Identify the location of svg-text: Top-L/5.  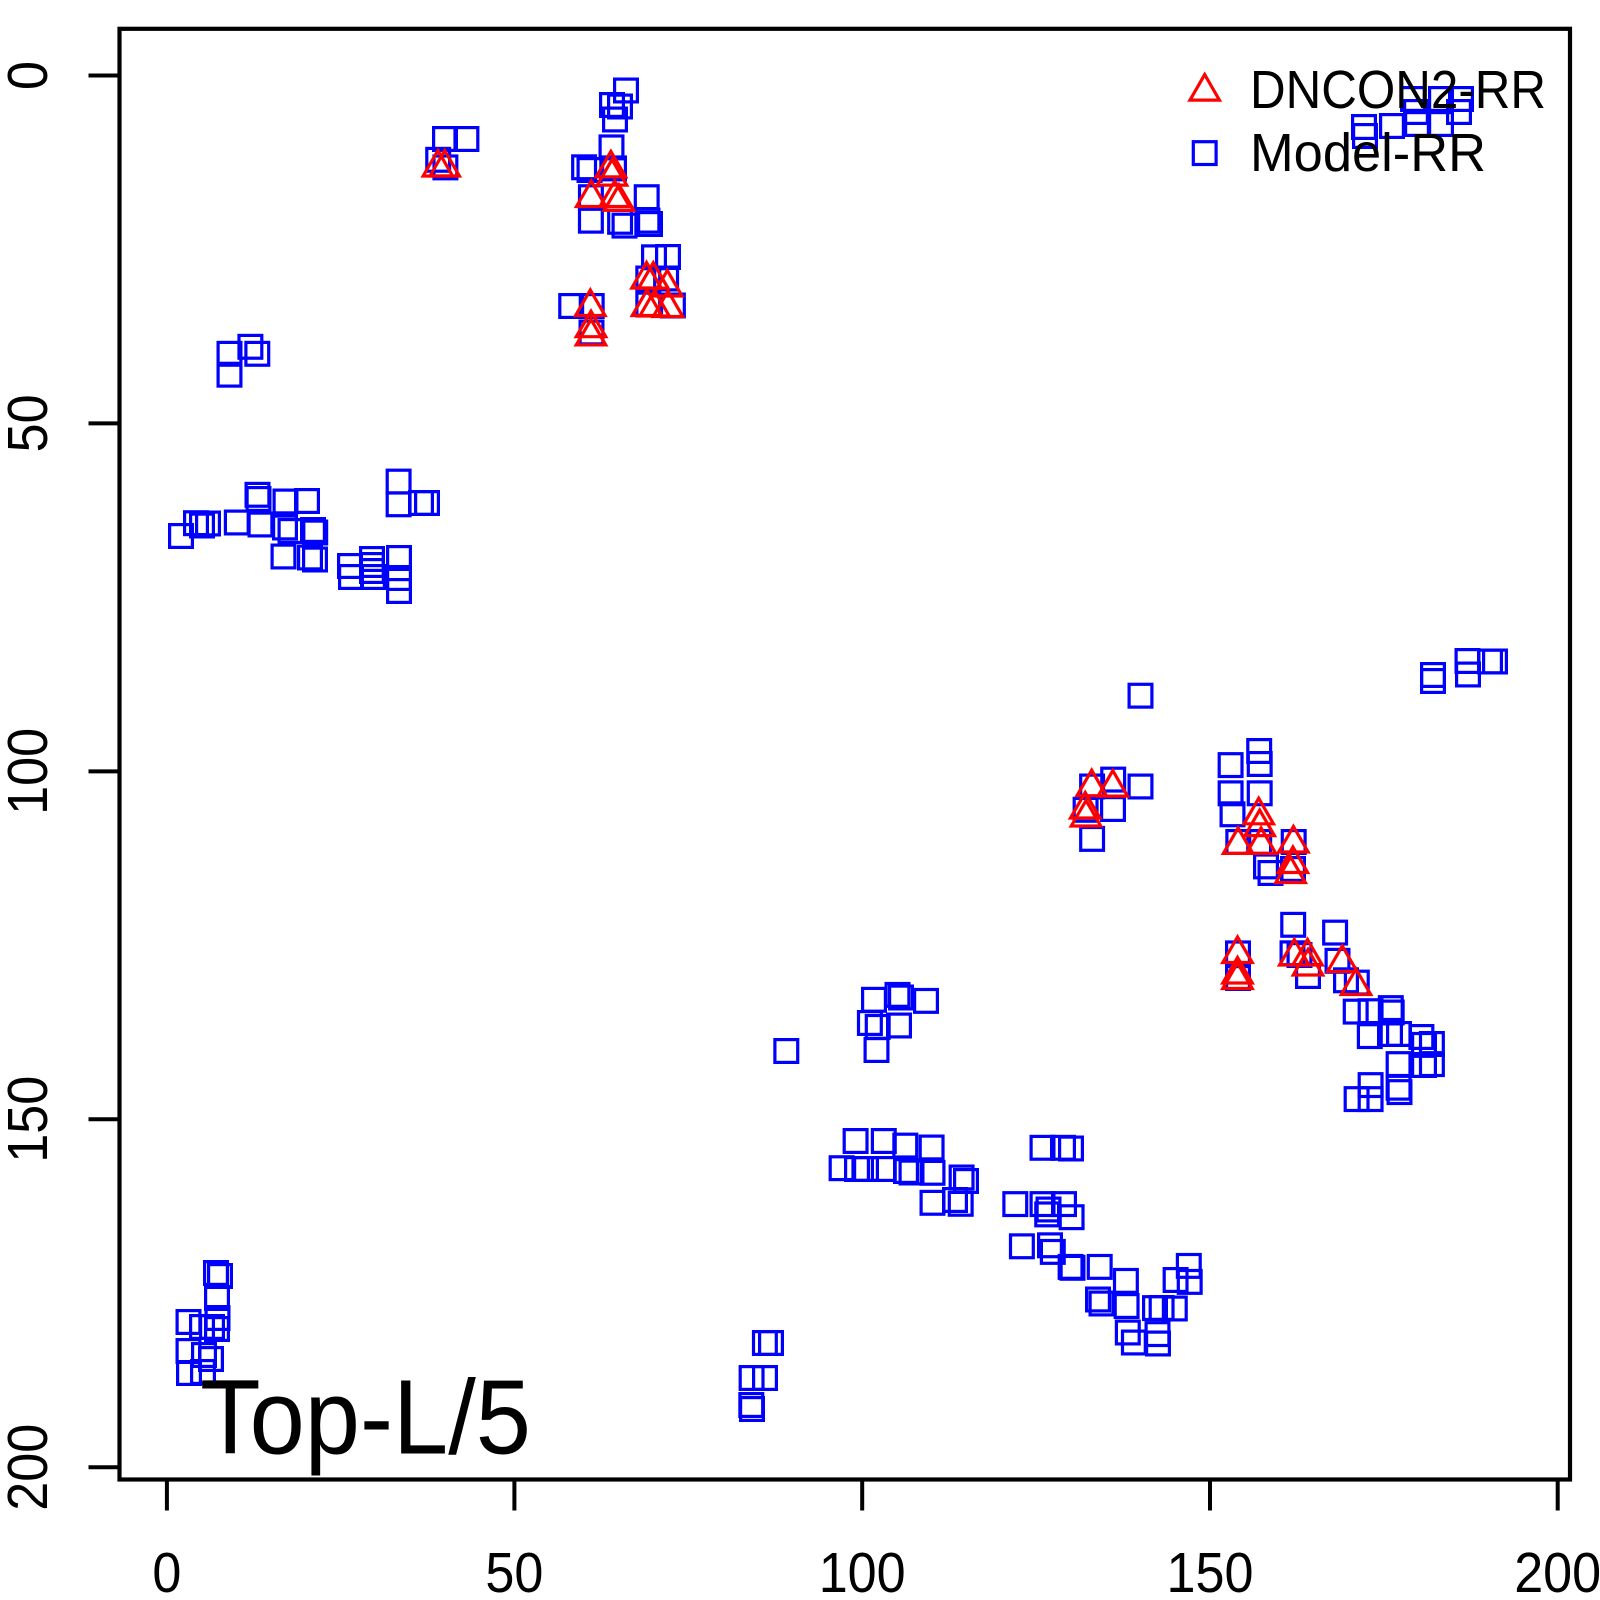
(365, 1417).